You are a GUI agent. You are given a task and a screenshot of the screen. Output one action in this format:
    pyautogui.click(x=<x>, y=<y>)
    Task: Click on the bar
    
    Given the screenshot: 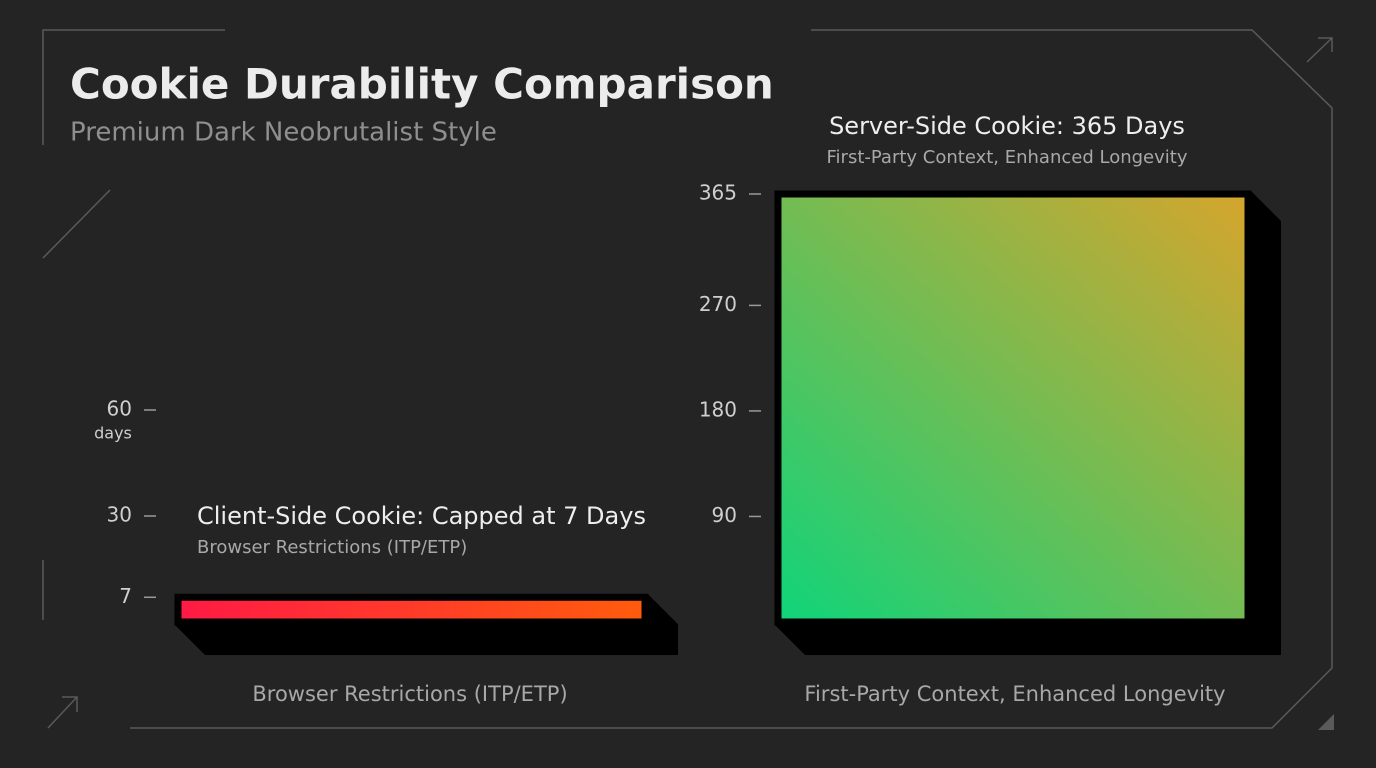 What is the action you would take?
    pyautogui.click(x=411, y=609)
    